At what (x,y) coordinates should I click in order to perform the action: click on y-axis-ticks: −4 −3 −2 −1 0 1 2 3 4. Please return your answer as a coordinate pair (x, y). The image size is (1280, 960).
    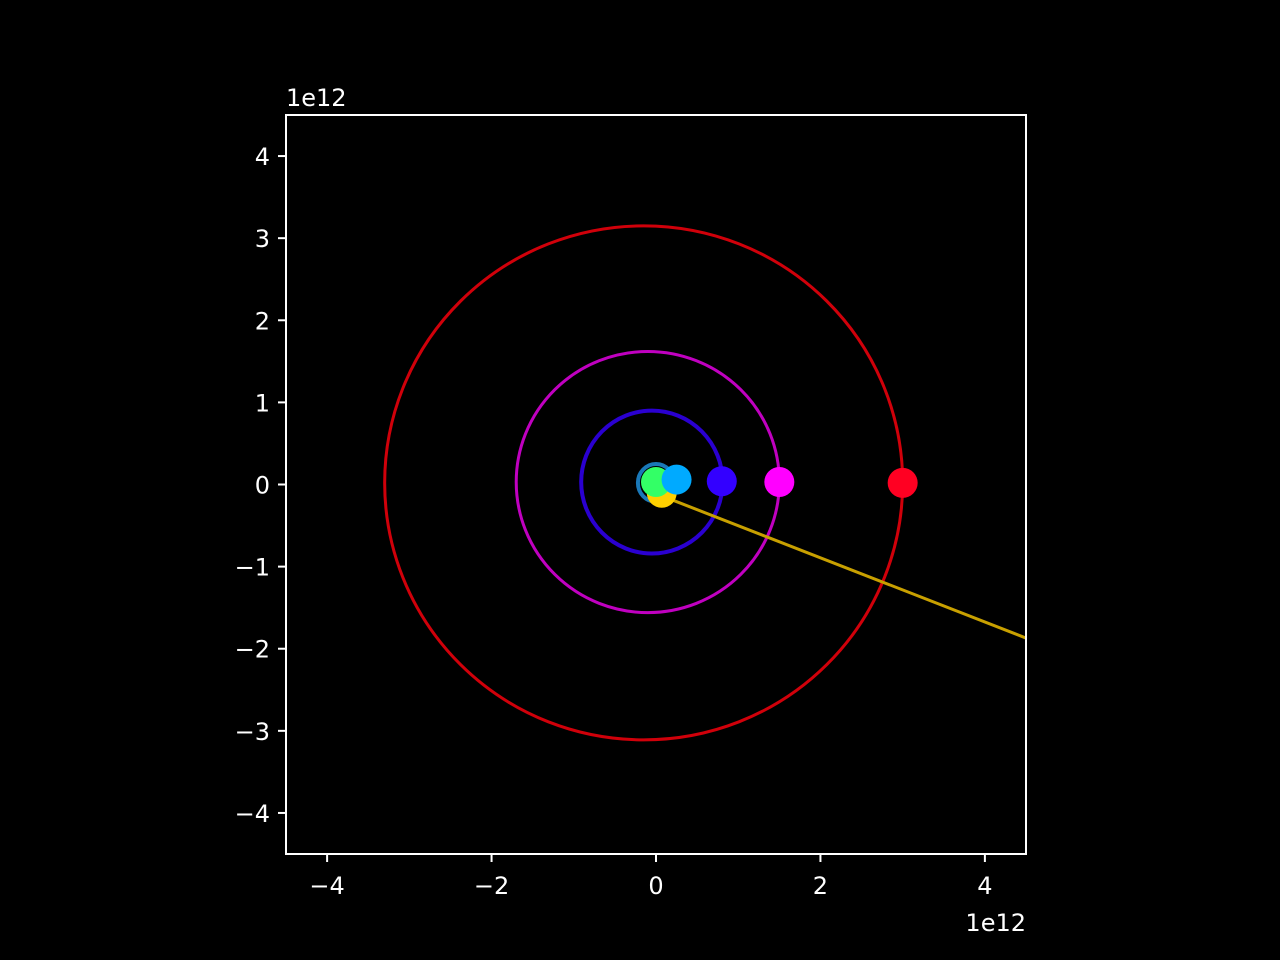
    Looking at the image, I should click on (260, 485).